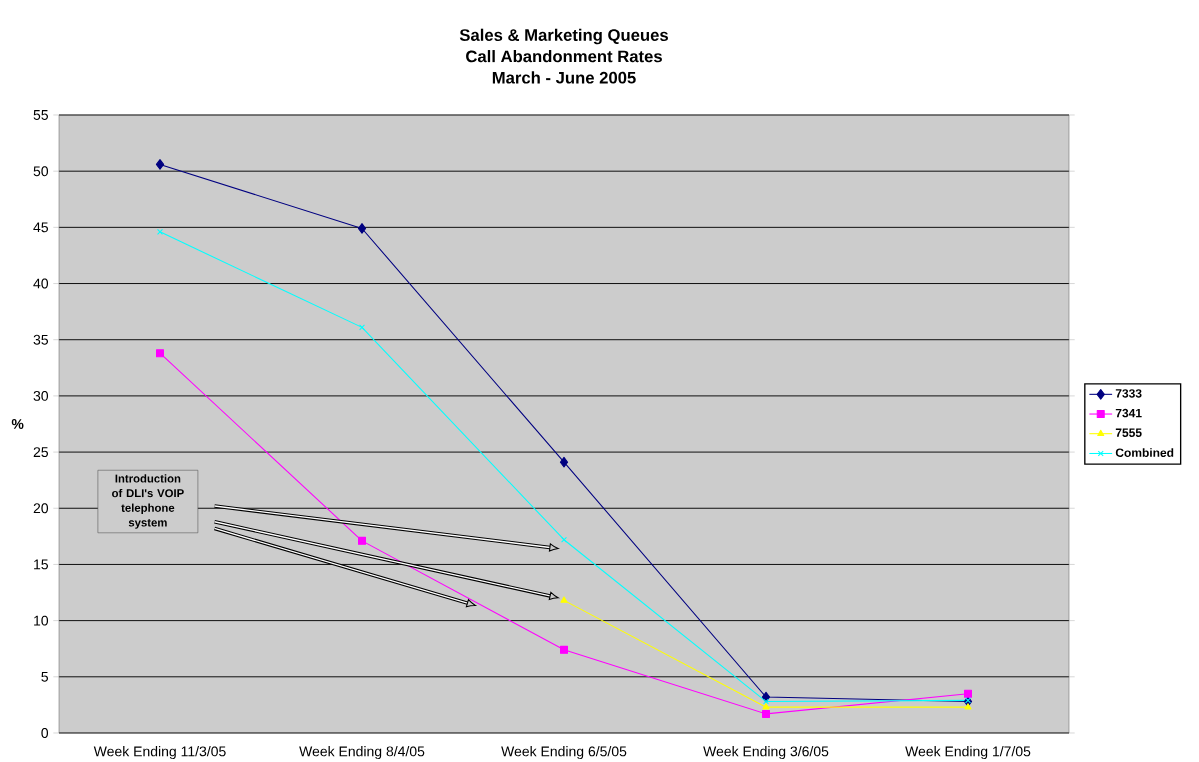 The image size is (1199, 762). Describe the element at coordinates (148, 501) in the screenshot. I see `annotation: Introduction of DLI's VOIP telephone system` at that location.